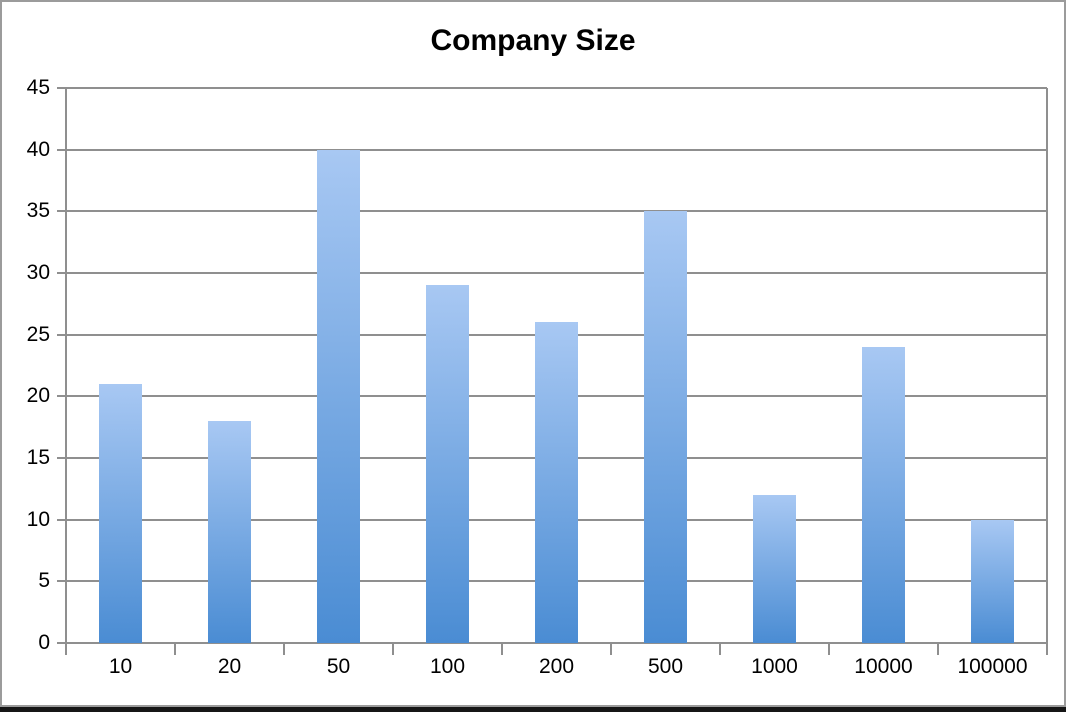 The height and width of the screenshot is (712, 1066). Describe the element at coordinates (533, 1) in the screenshot. I see `frame-edge-top` at that location.